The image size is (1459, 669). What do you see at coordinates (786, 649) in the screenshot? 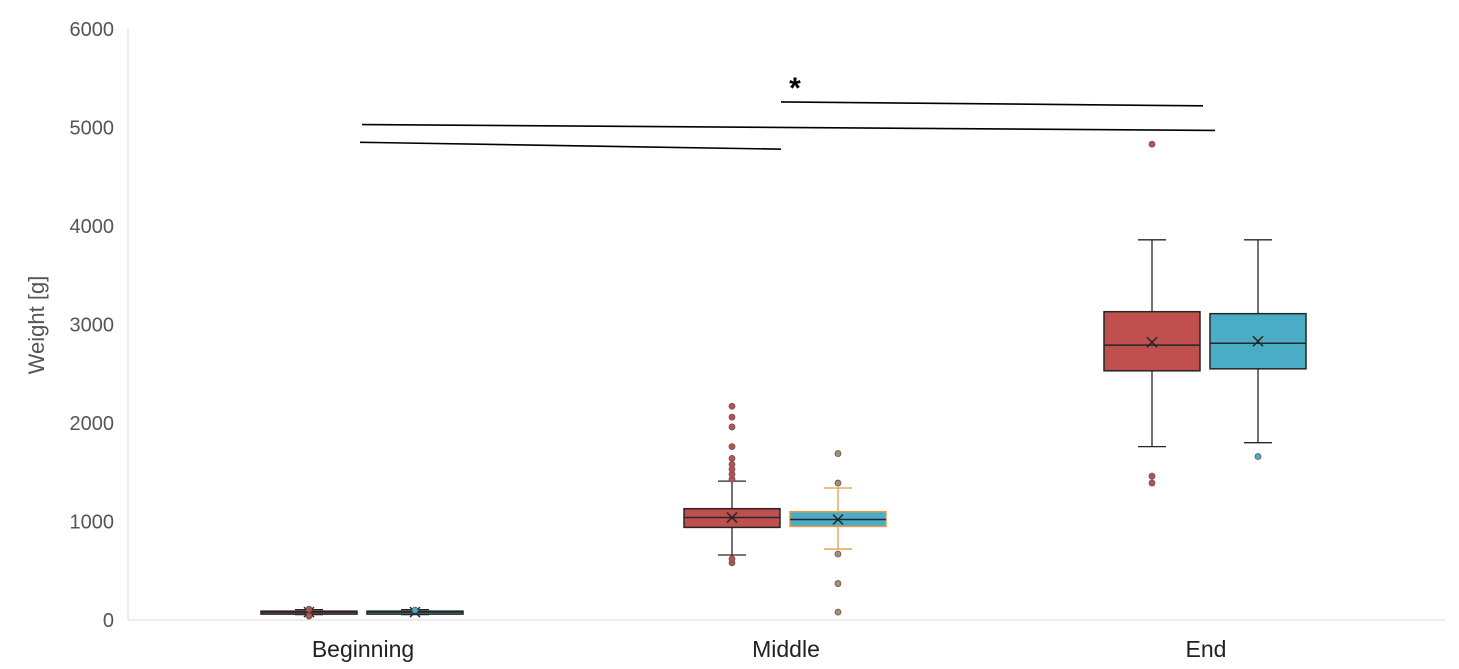
I see `x-category-label: Middle` at bounding box center [786, 649].